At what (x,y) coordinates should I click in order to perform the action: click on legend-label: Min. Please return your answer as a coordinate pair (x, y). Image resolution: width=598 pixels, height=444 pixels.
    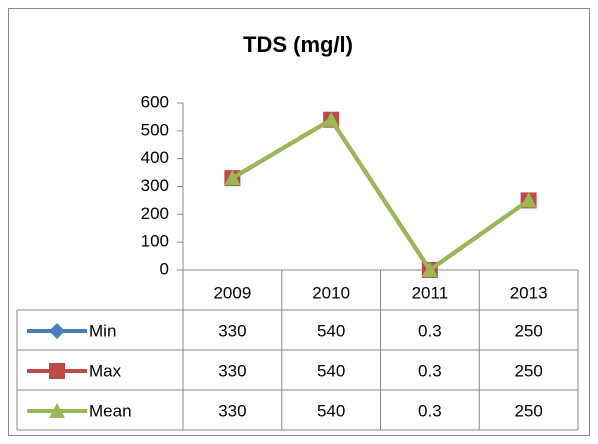
    Looking at the image, I should click on (102, 330).